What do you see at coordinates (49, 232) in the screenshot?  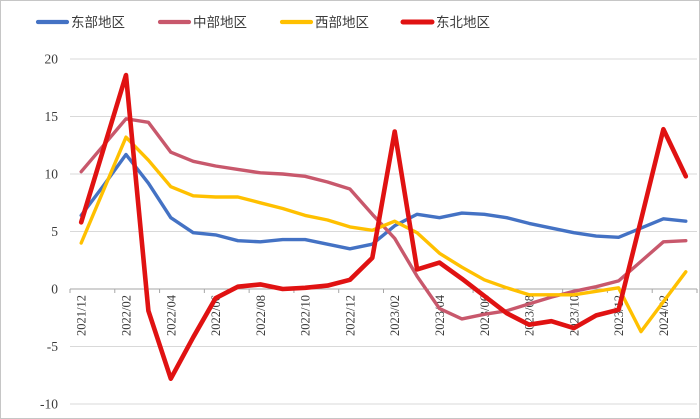 I see `y-axis-labels: 20 15 10 5 0 -5 -10` at bounding box center [49, 232].